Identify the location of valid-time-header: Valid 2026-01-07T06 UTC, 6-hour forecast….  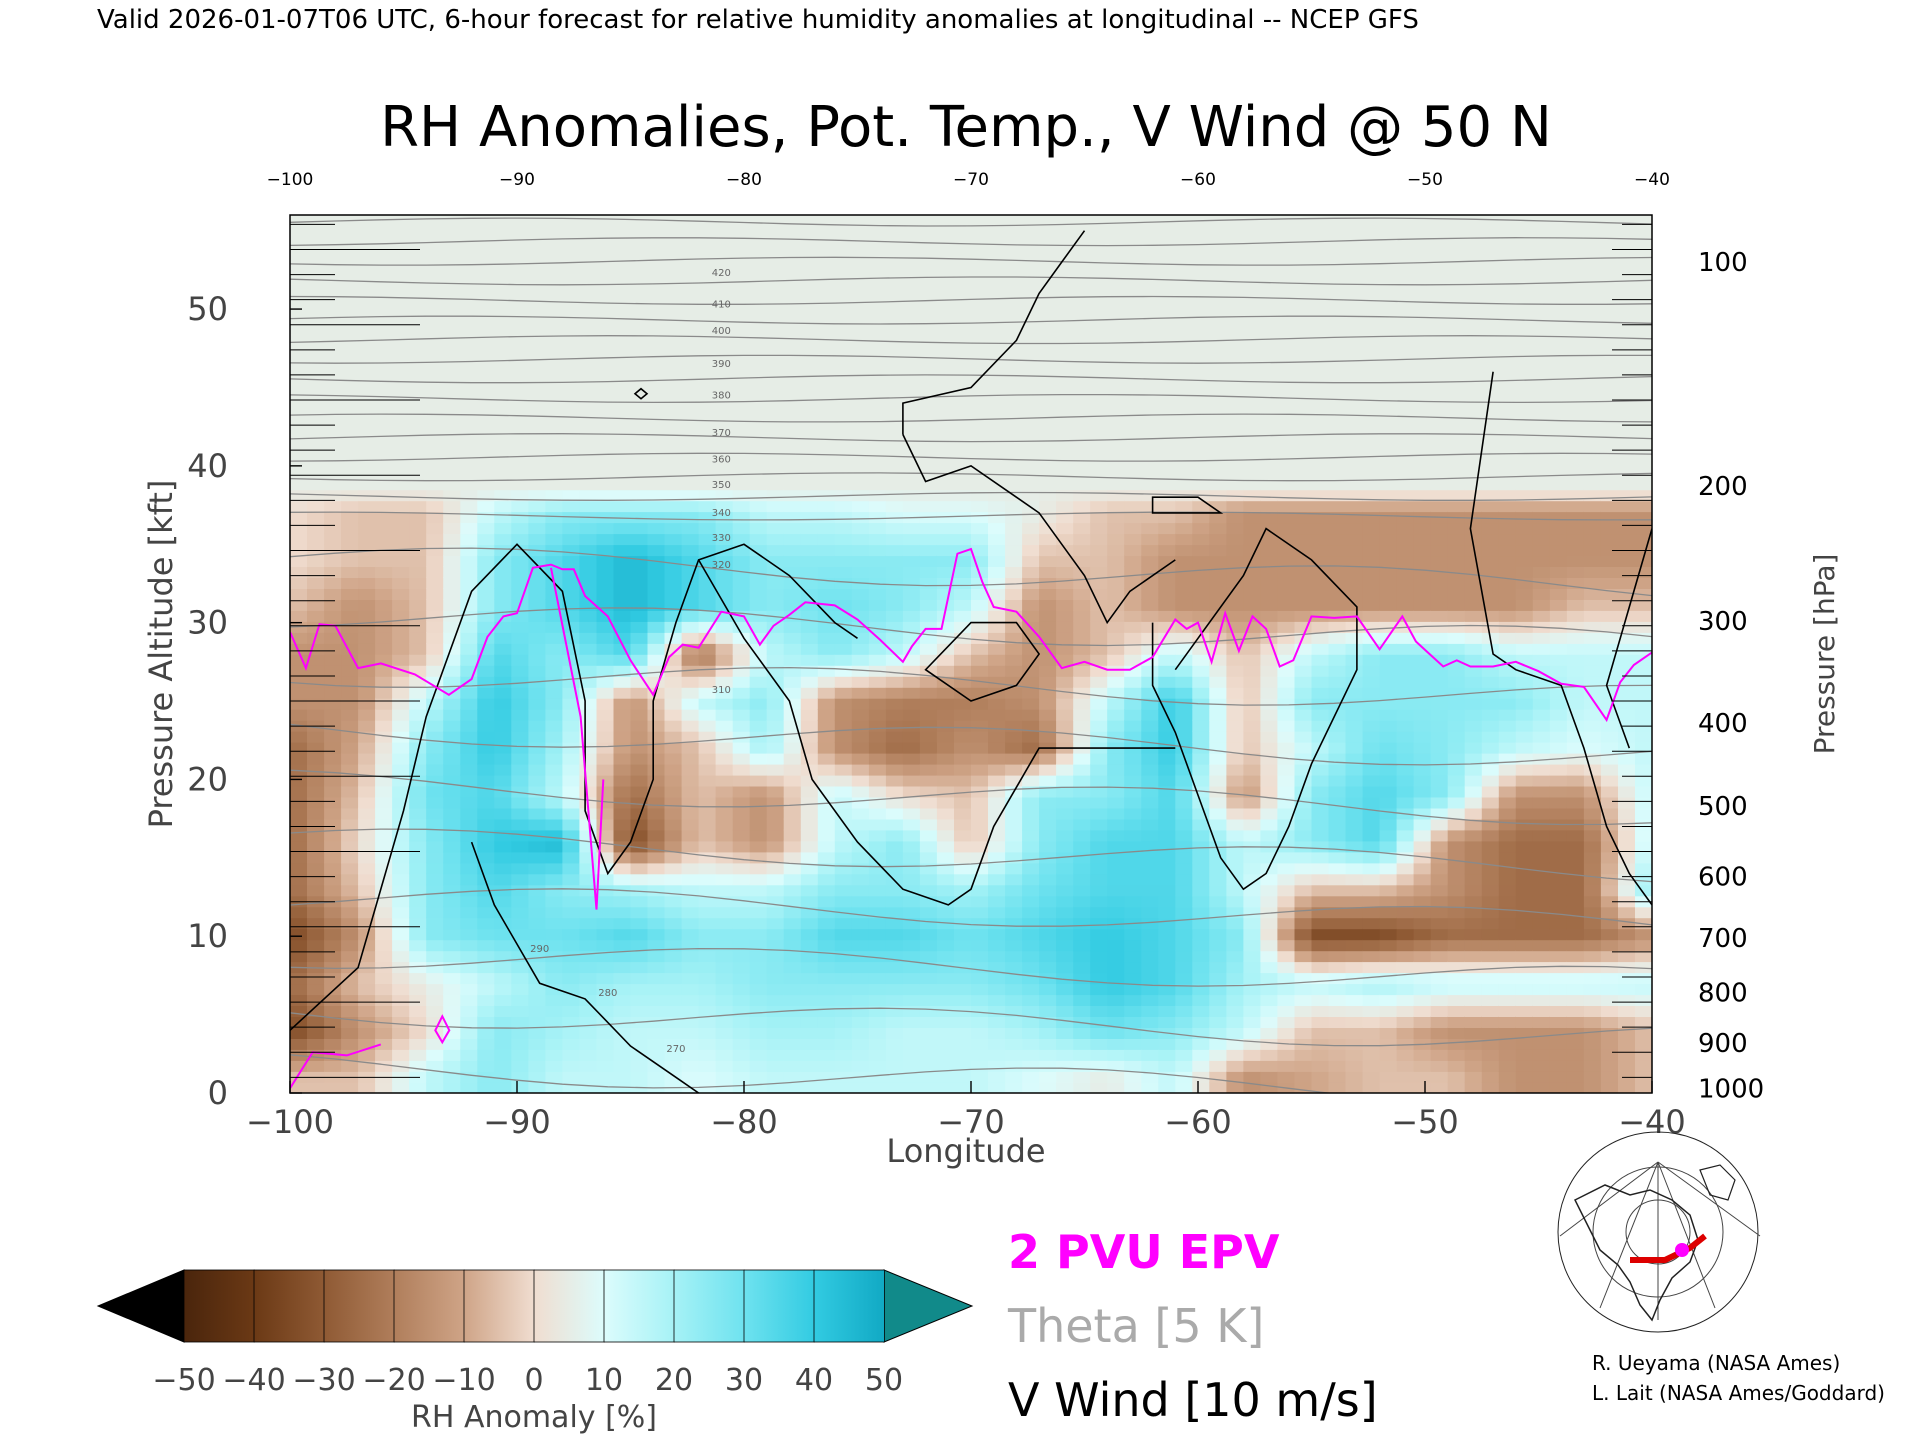
(758, 20).